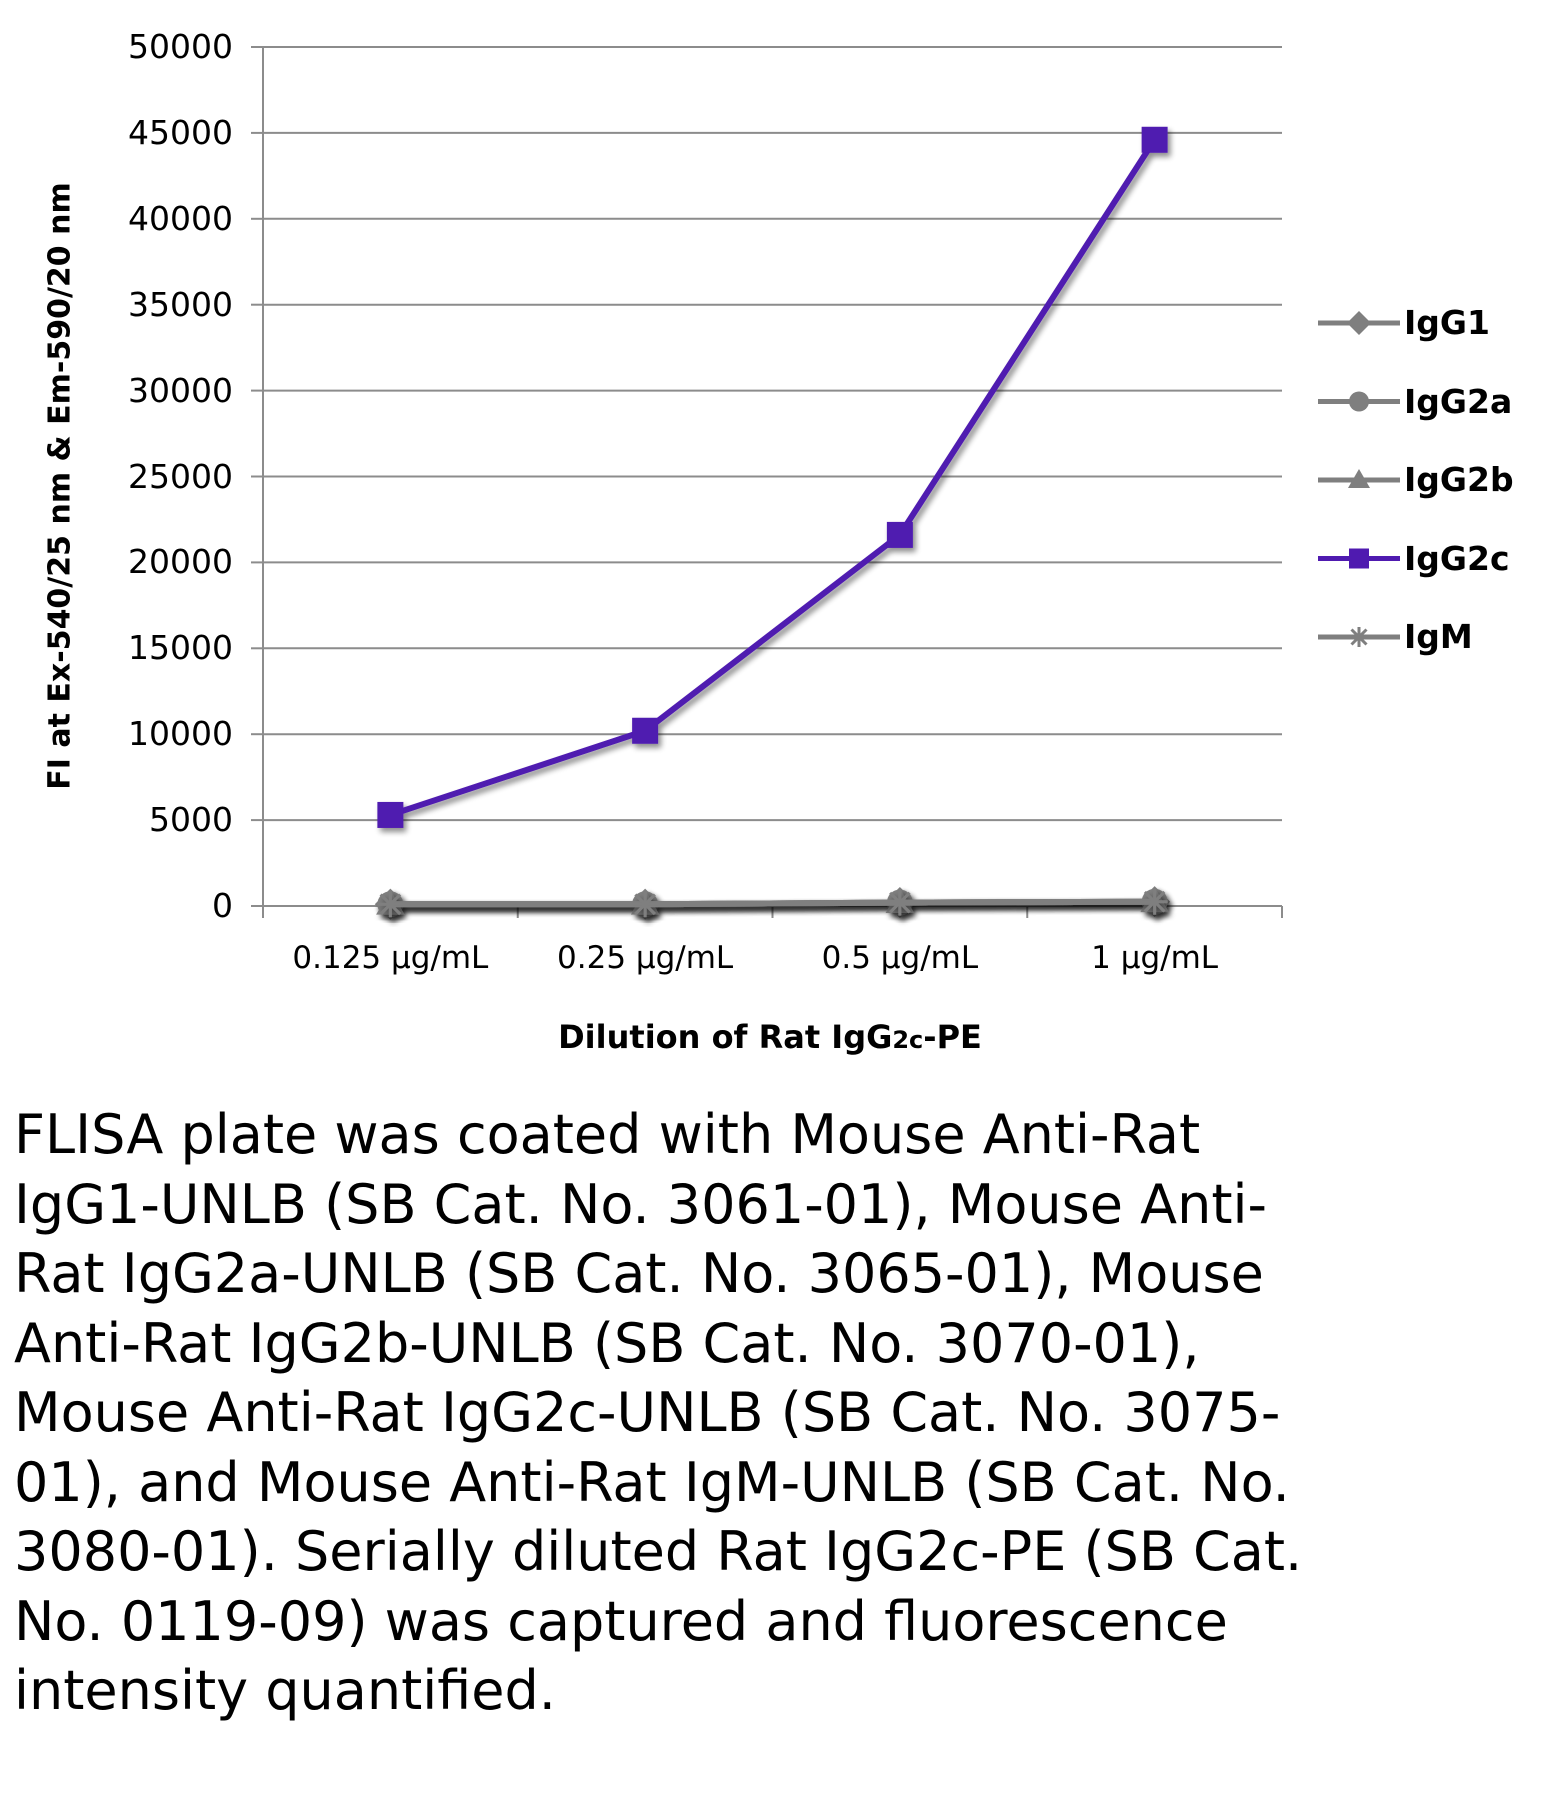 The image size is (1562, 1801). Describe the element at coordinates (1155, 958) in the screenshot. I see `x-tick-label: 1 µg/mL` at that location.